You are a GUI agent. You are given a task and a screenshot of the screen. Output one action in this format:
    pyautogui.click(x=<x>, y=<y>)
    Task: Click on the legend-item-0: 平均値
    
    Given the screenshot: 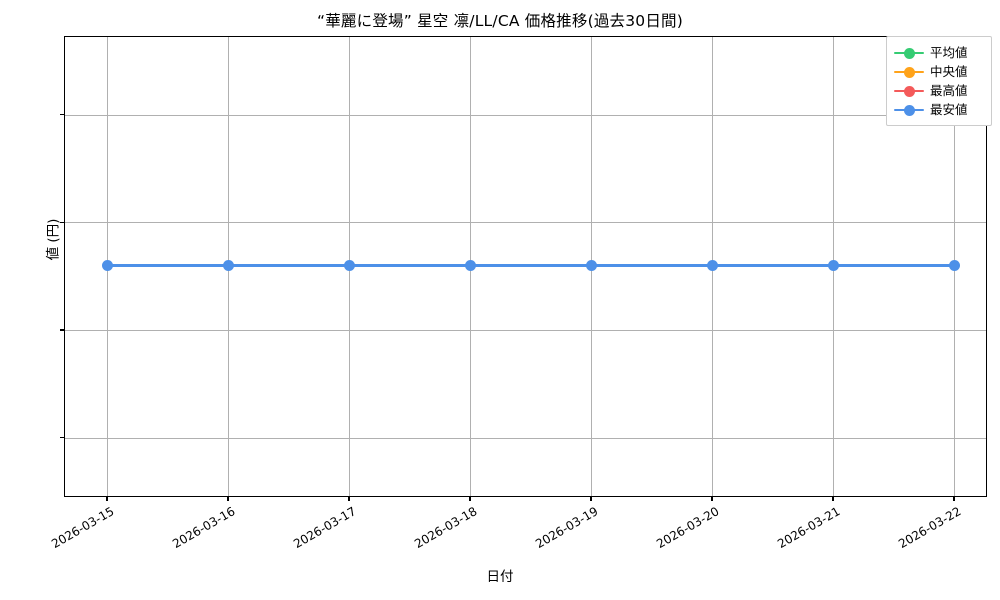 What is the action you would take?
    pyautogui.click(x=939, y=52)
    